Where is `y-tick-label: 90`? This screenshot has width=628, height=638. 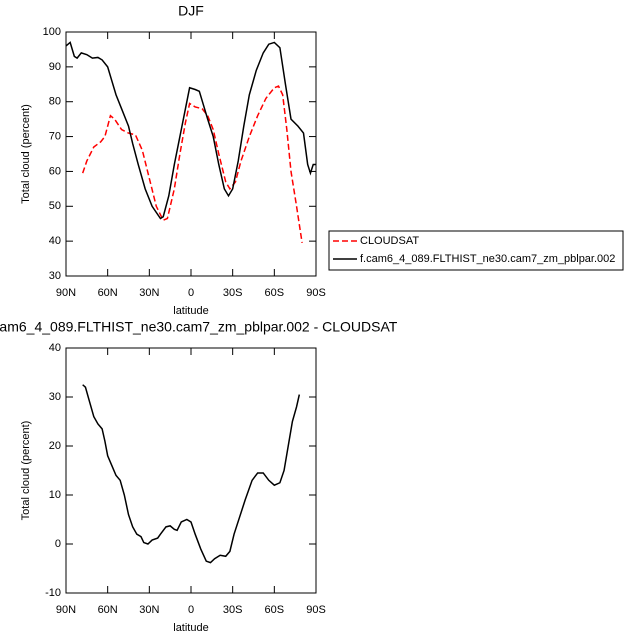 y-tick-label: 90 is located at coordinates (55, 67).